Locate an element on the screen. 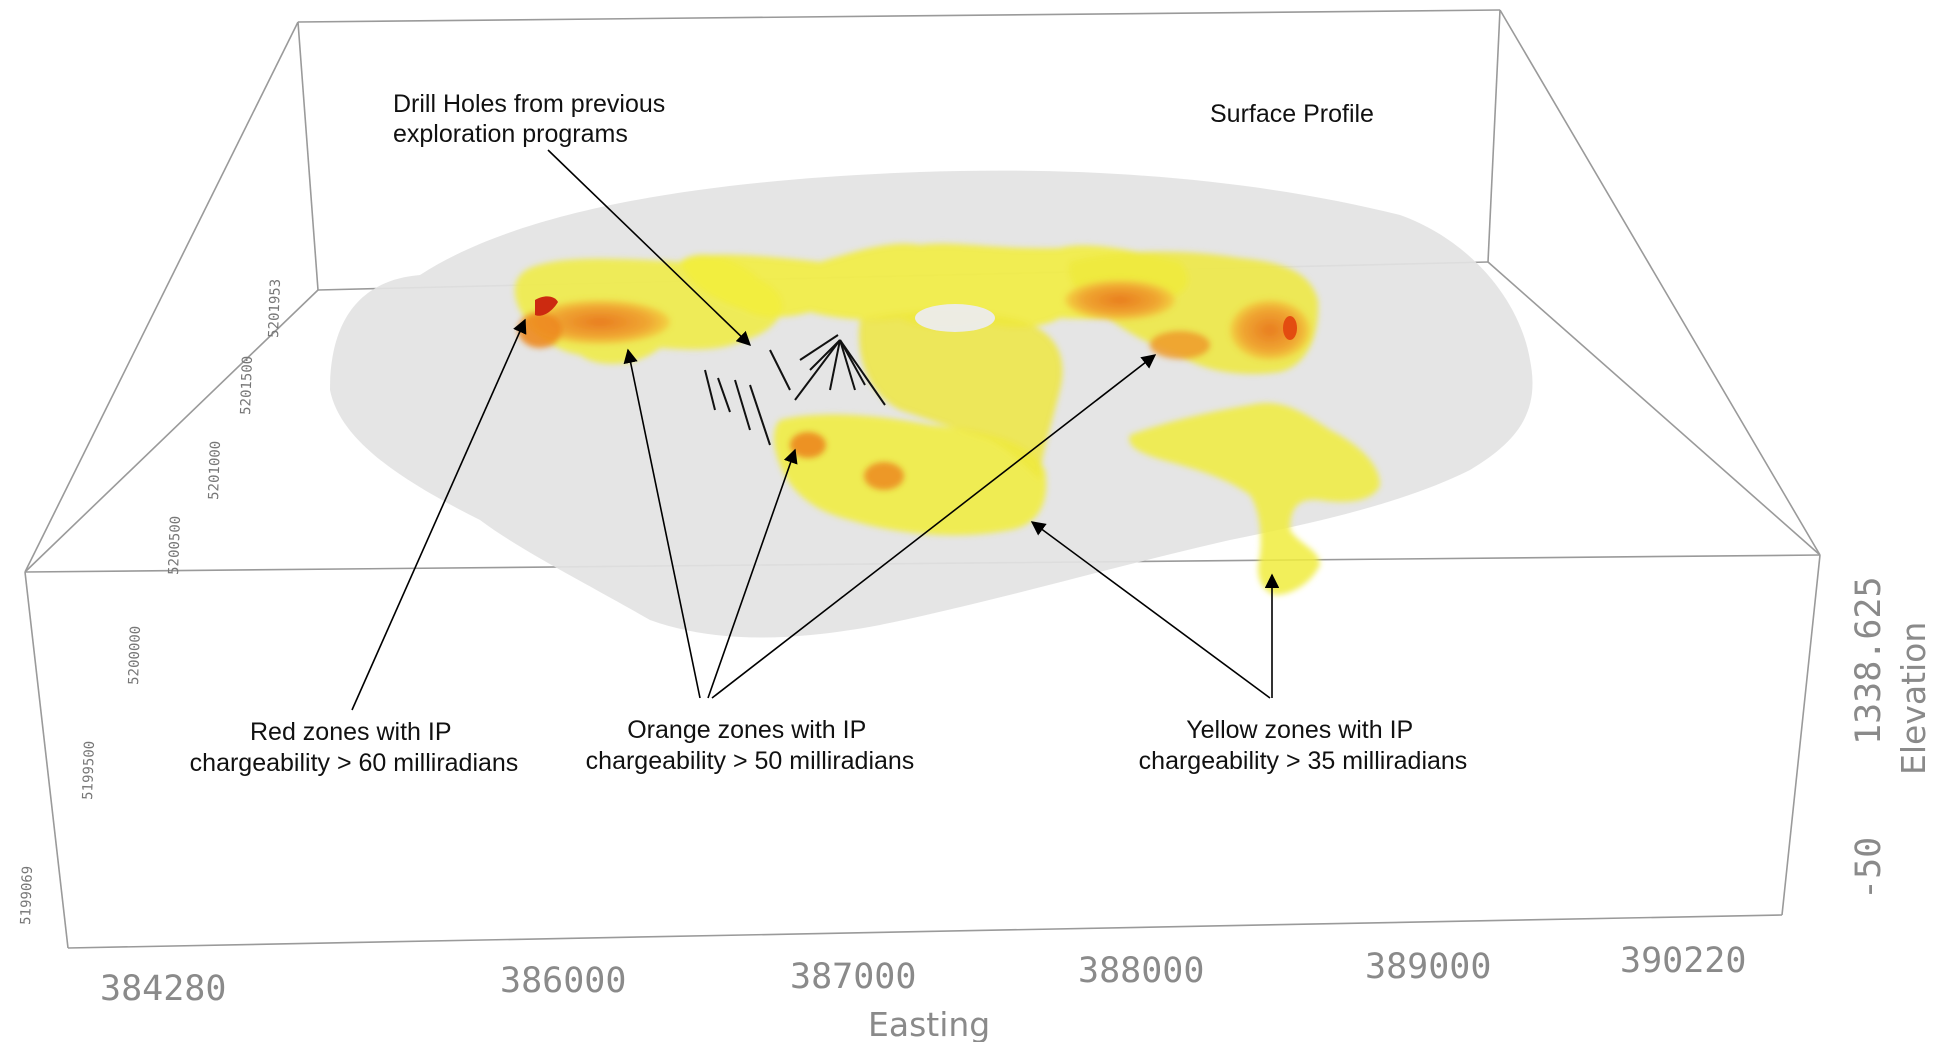 This screenshot has width=1933, height=1042. yellow-zones-label-line-1: Yellow zones with IP is located at coordinates (1299, 730).